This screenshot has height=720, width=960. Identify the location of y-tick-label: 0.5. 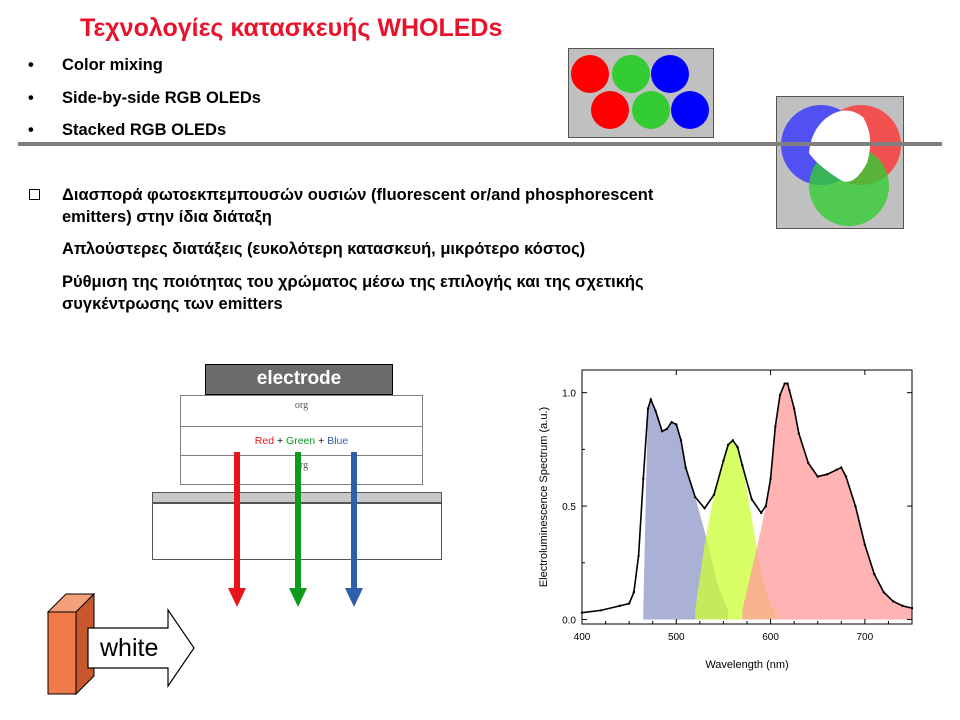
(569, 507).